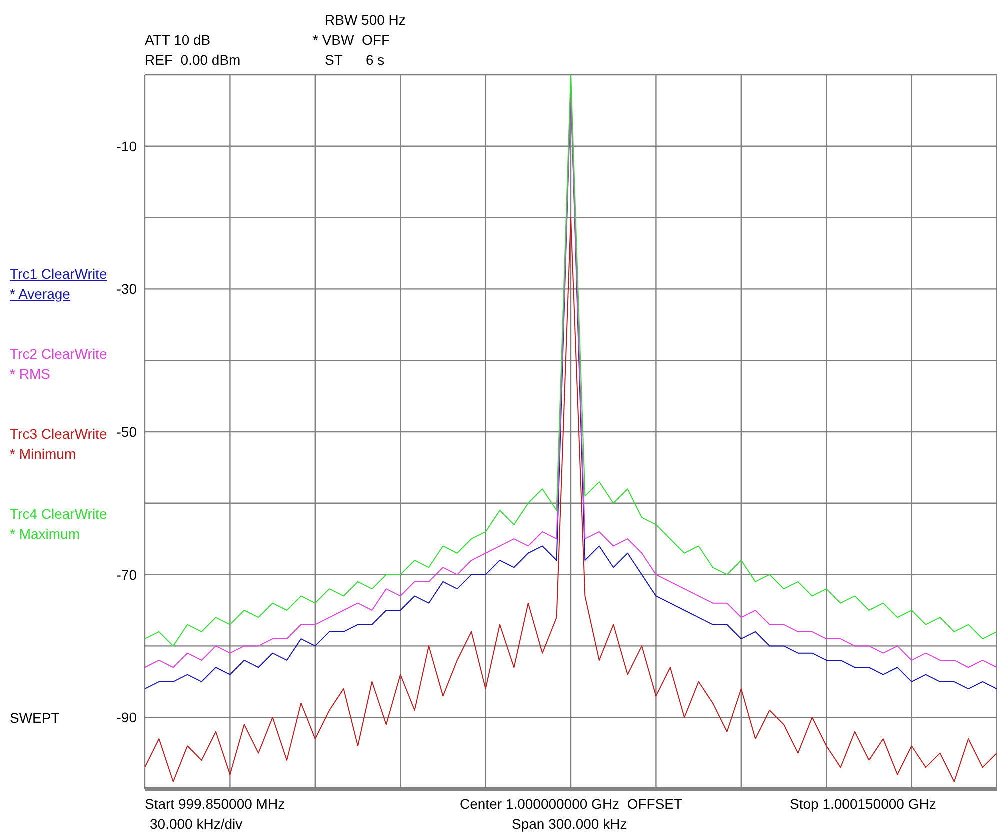  Describe the element at coordinates (365, 20) in the screenshot. I see `text: RBW 500 Hz` at that location.